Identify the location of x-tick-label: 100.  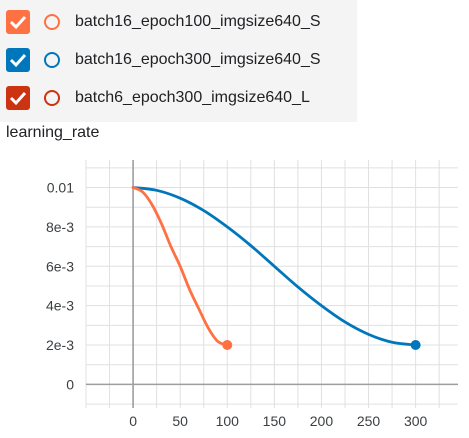
(228, 421).